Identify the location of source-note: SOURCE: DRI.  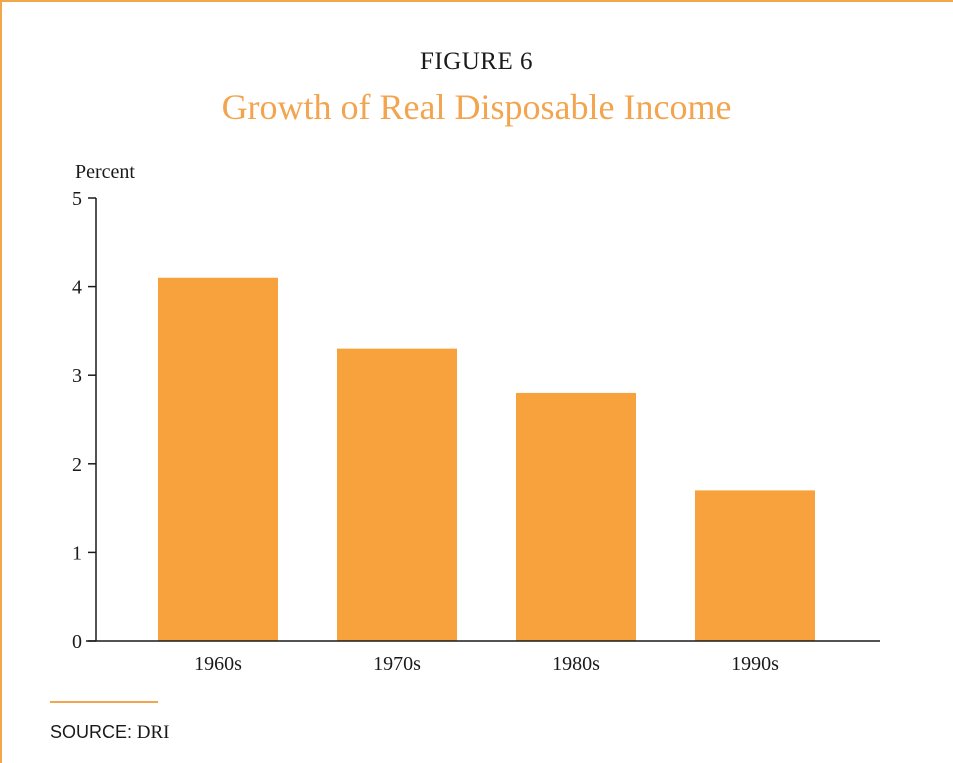
(110, 733).